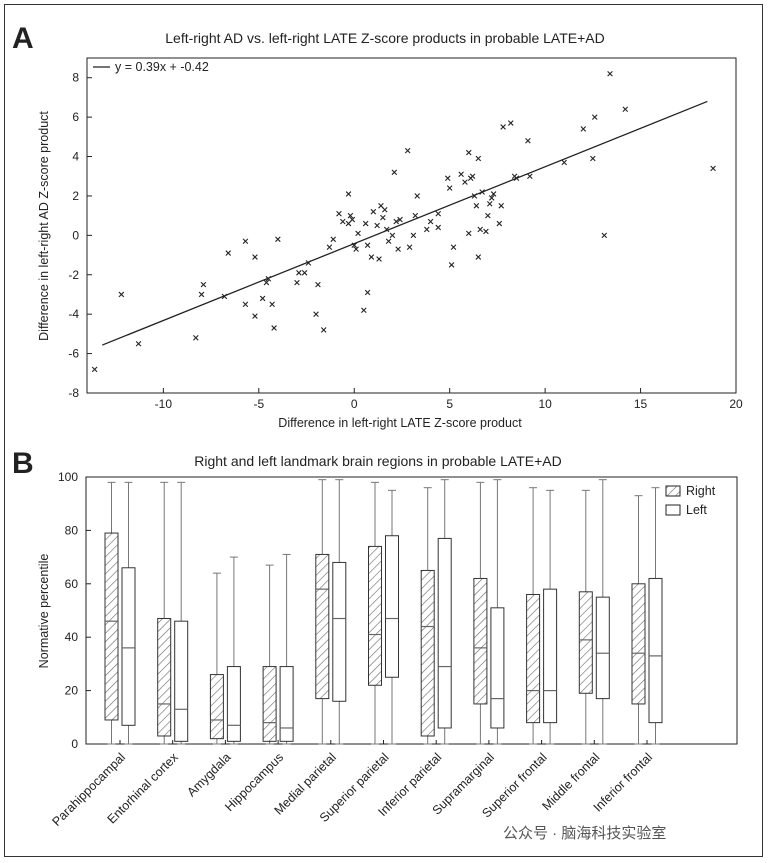 The width and height of the screenshot is (769, 863). I want to click on panel-a-x-tick-label: 0, so click(354, 404).